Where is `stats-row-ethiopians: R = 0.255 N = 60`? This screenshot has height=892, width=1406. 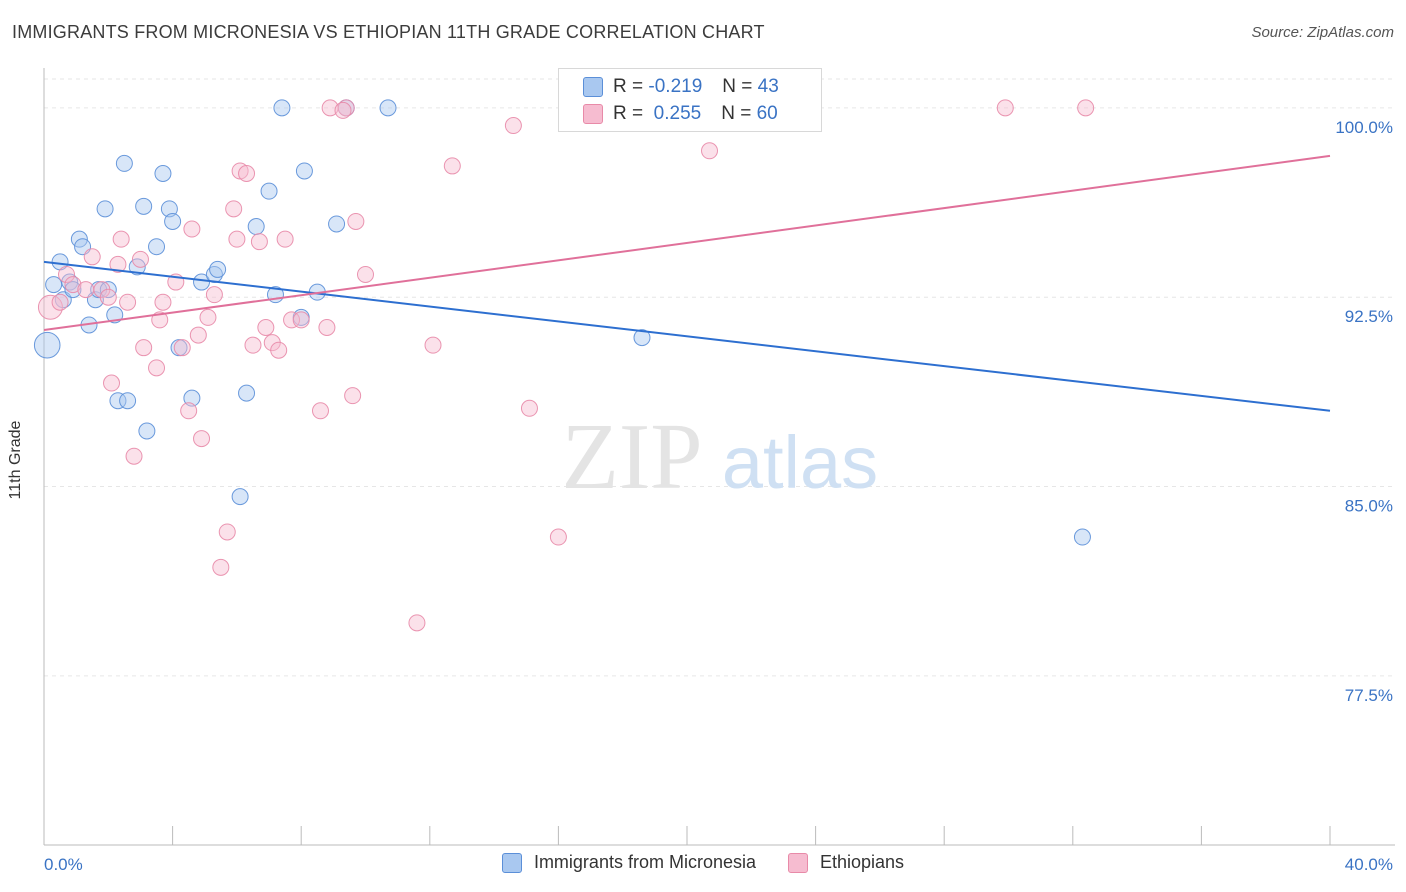
stats-row-ethiopians: R = 0.255 N = 60 is located at coordinates (680, 114).